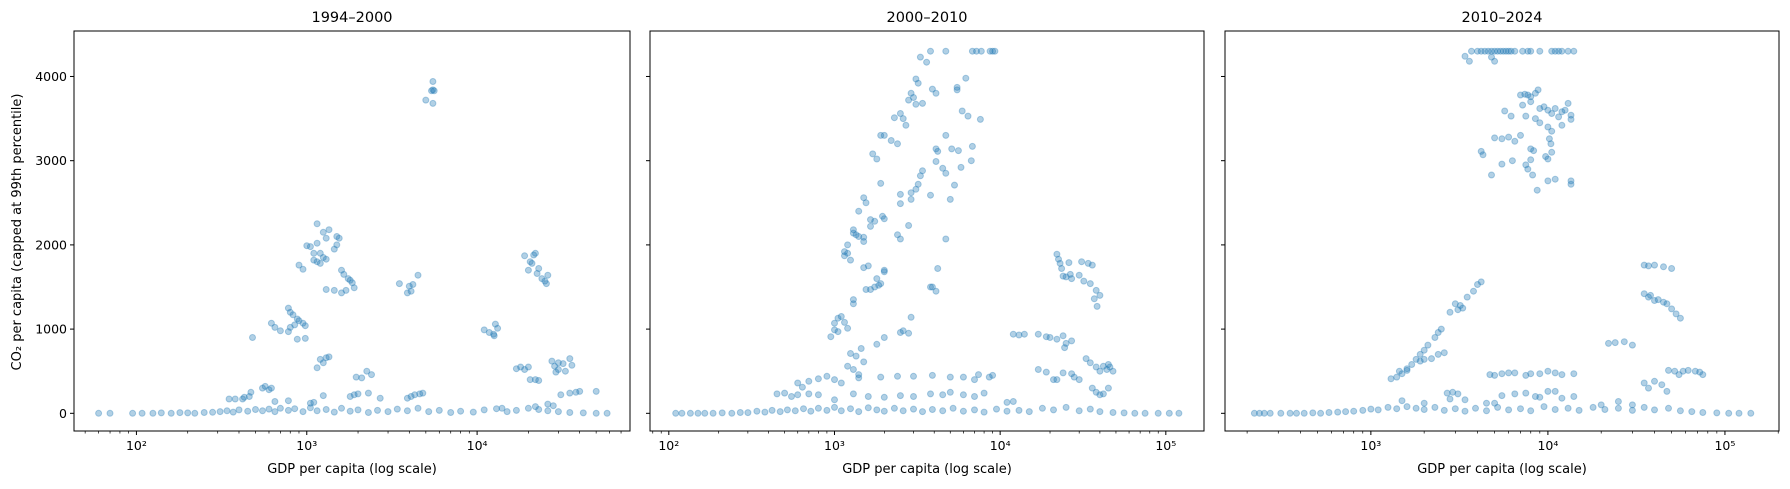 The width and height of the screenshot is (1790, 489). Describe the element at coordinates (136, 445) in the screenshot. I see `x-tick-label: 10²` at that location.